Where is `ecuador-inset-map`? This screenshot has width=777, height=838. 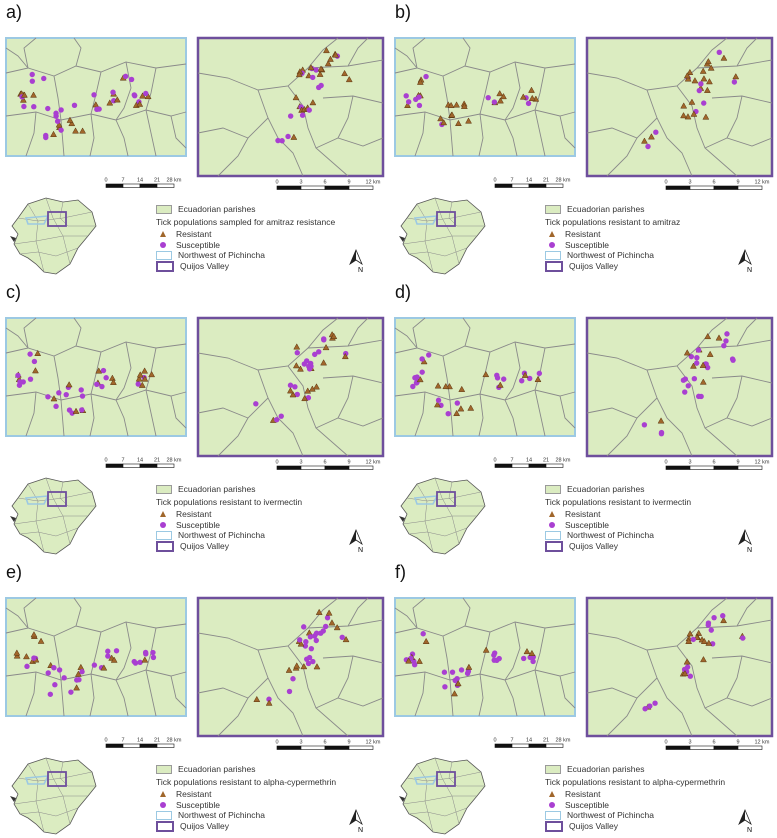 ecuador-inset-map is located at coordinates (53, 796).